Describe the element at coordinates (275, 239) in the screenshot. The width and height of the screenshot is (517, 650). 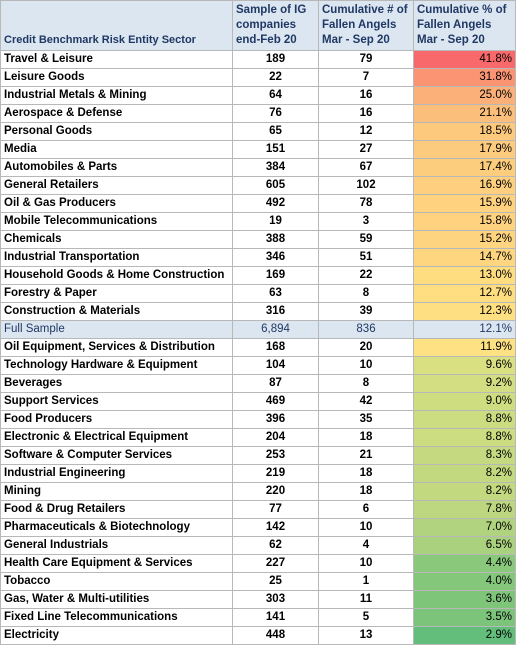
I see `sample-count-cell: 388` at that location.